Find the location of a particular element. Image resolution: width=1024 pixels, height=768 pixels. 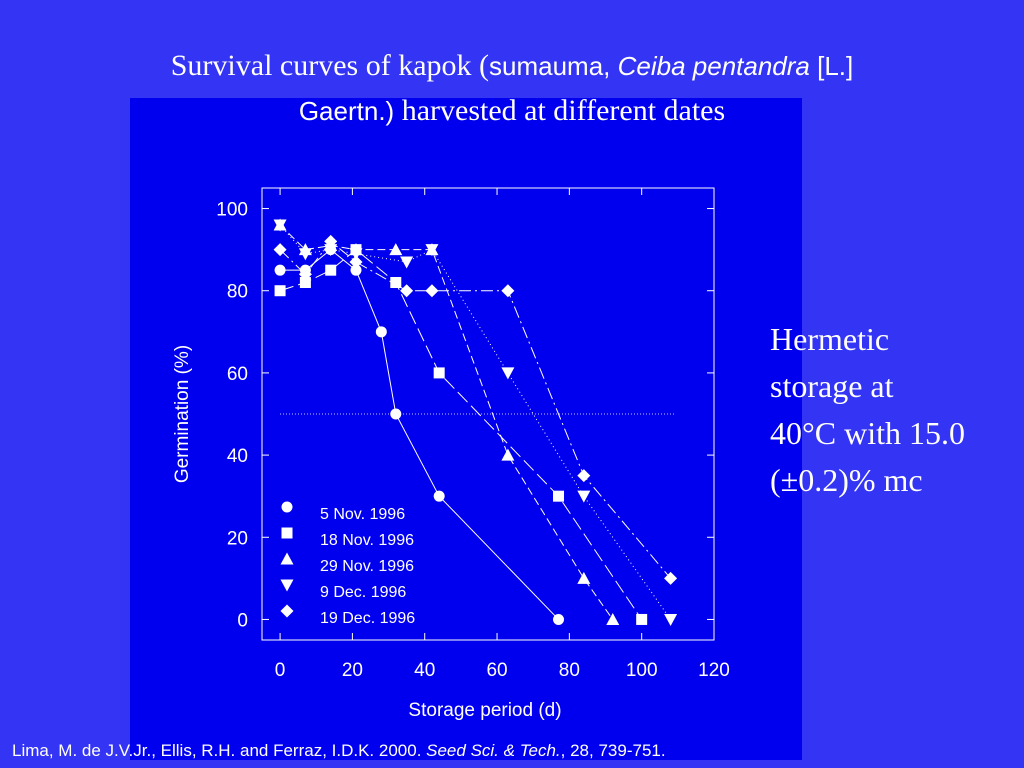

slide-title: Gaertn.) harvested at different dates is located at coordinates (512, 110).